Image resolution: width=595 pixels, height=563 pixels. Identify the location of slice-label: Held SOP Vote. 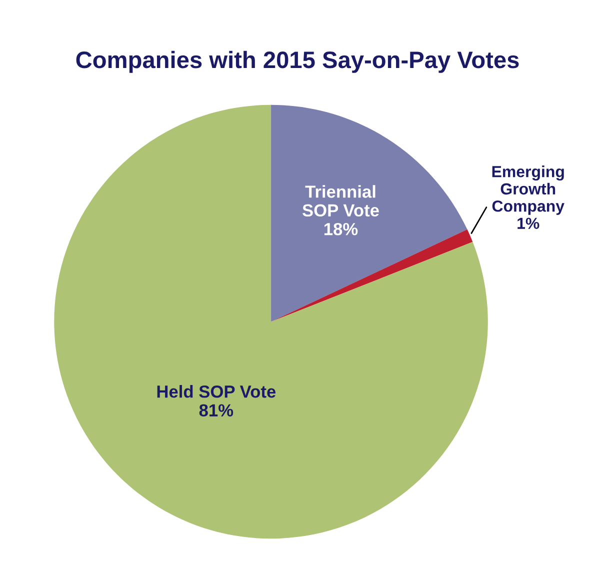
(216, 391).